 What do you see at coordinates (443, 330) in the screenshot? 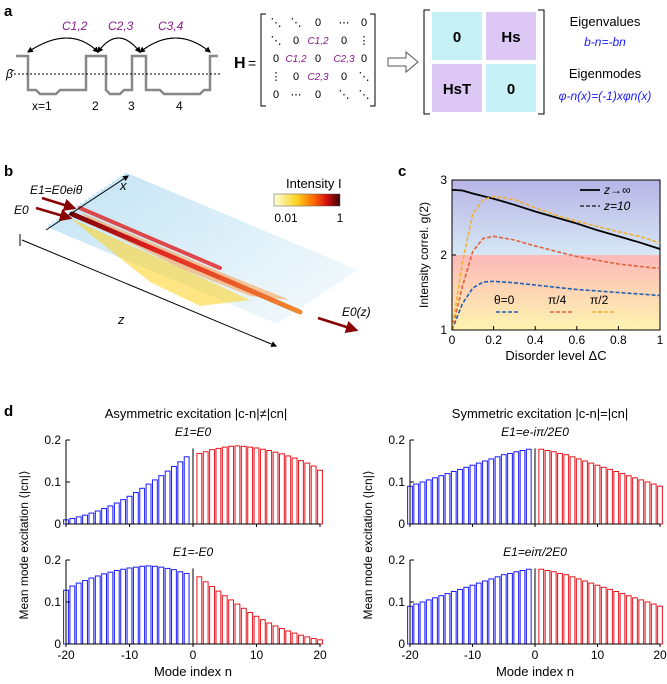
I see `chart-c-ytick-label: 1` at bounding box center [443, 330].